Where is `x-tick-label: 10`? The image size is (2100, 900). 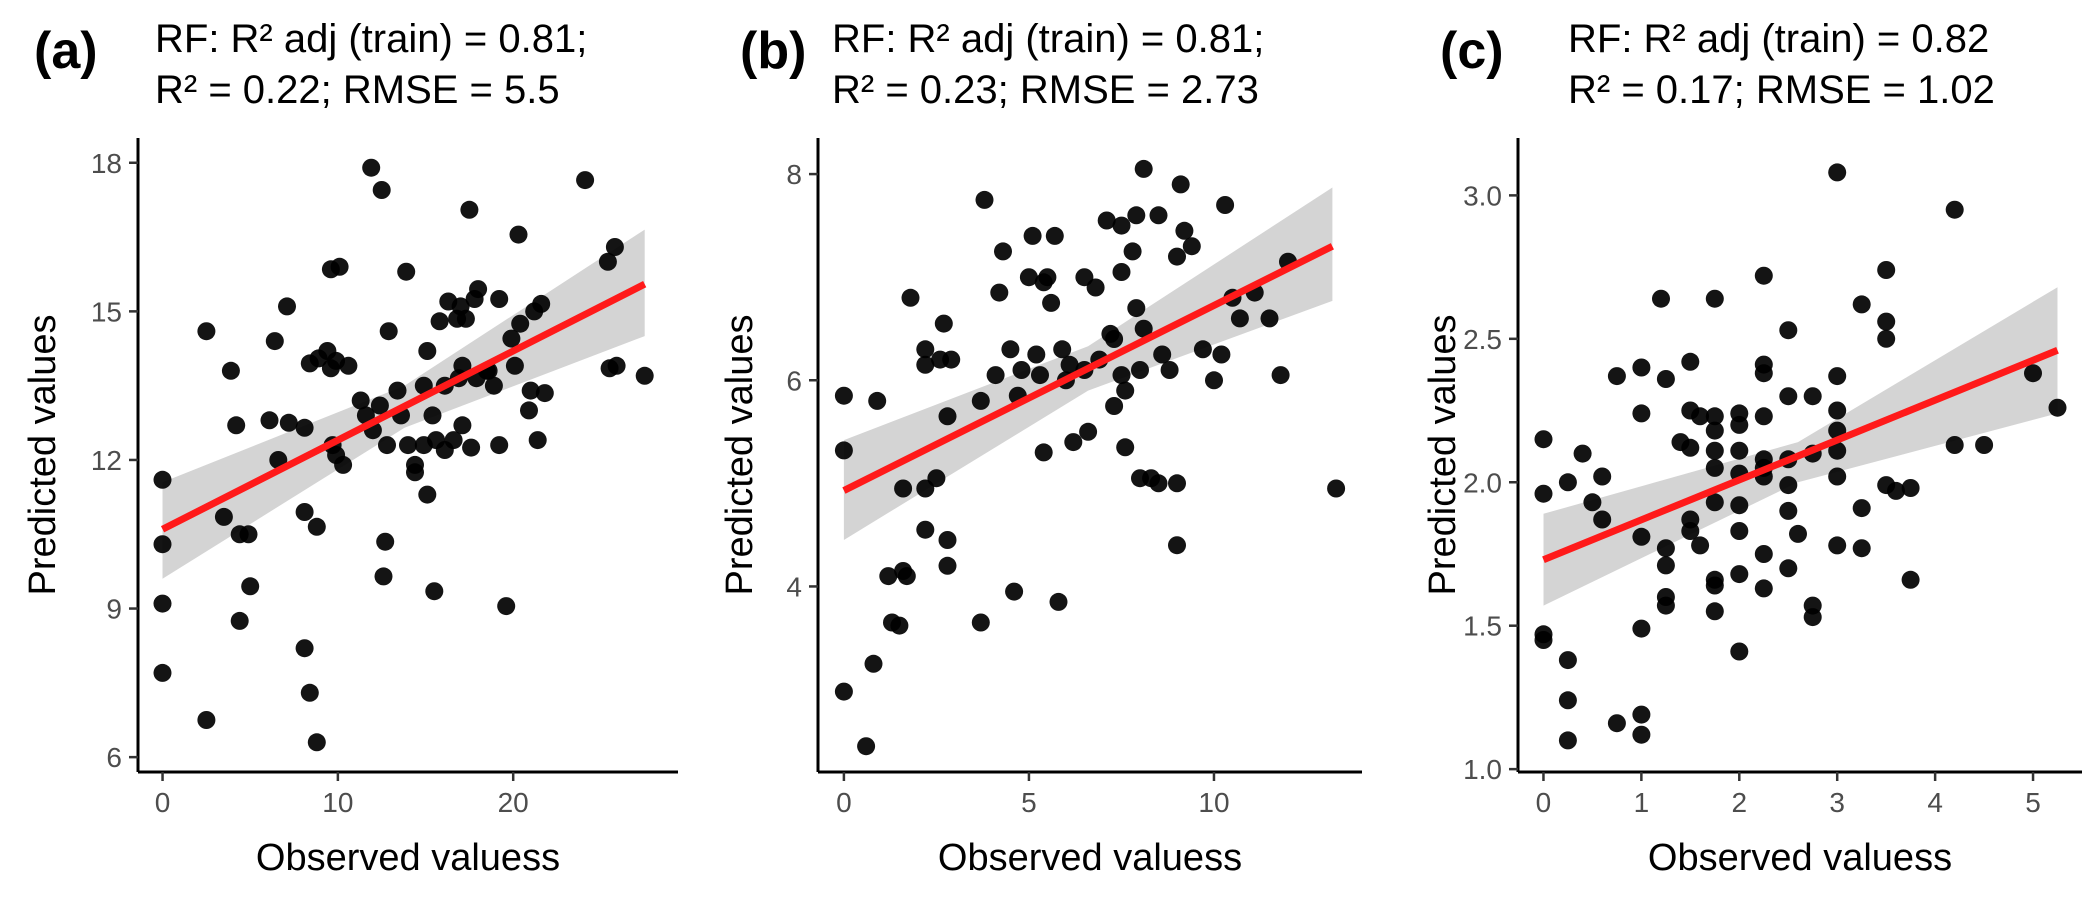 x-tick-label: 10 is located at coordinates (1213, 802).